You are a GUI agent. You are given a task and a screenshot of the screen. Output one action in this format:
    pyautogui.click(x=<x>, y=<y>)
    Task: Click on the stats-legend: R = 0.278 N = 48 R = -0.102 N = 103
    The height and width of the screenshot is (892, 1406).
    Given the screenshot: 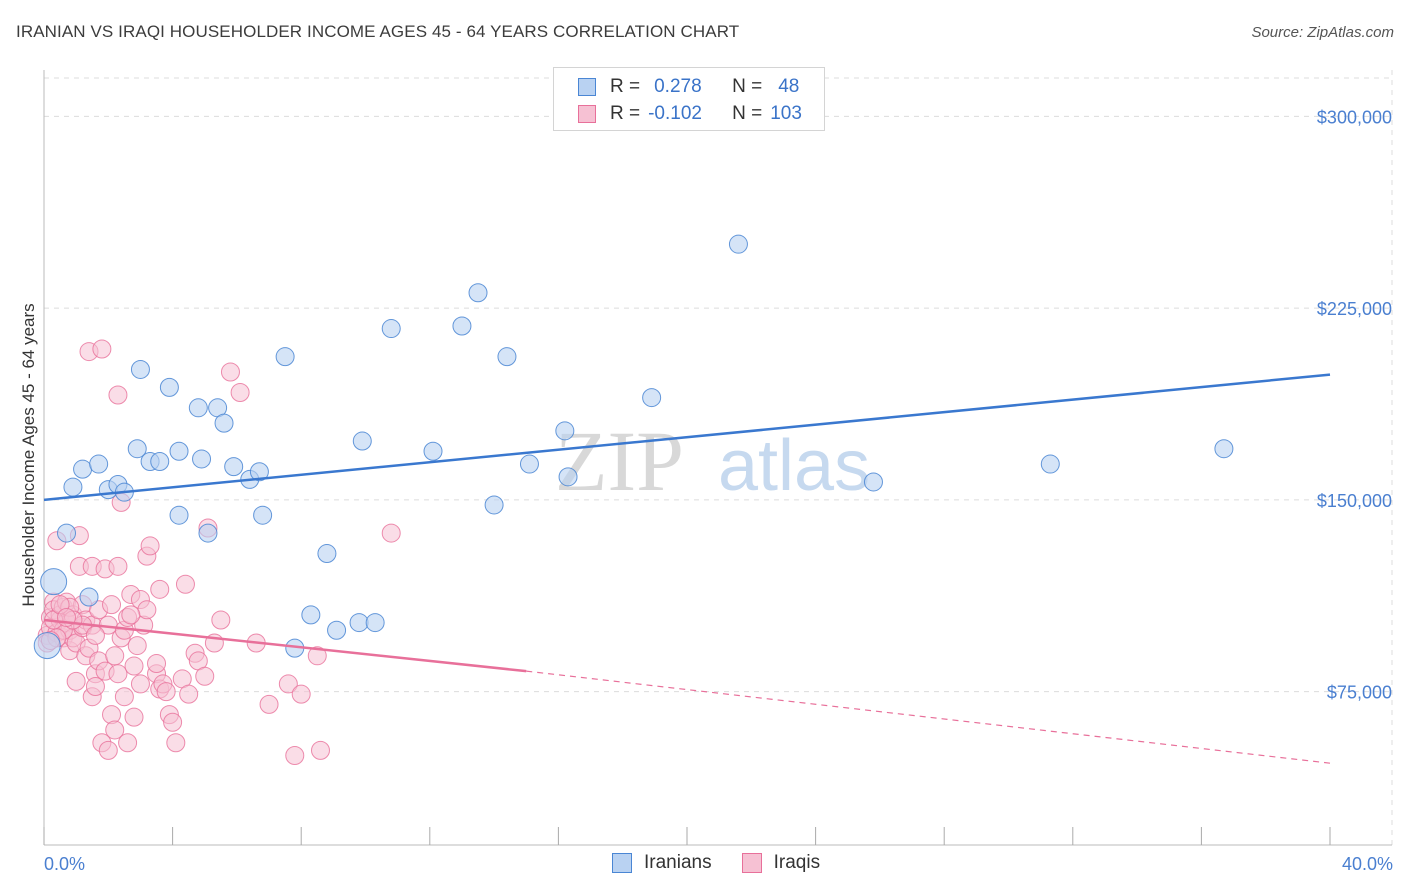 What is the action you would take?
    pyautogui.click(x=689, y=99)
    